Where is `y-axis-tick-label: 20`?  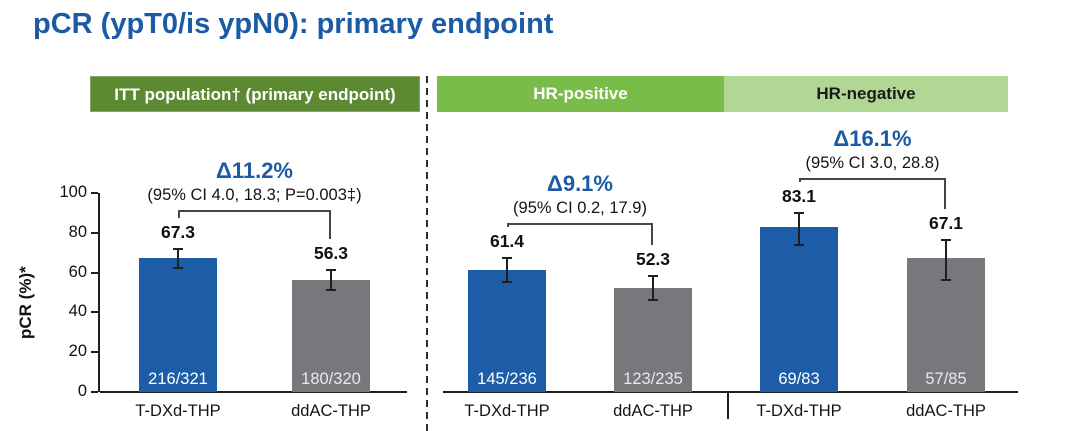 y-axis-tick-label: 20 is located at coordinates (77, 351).